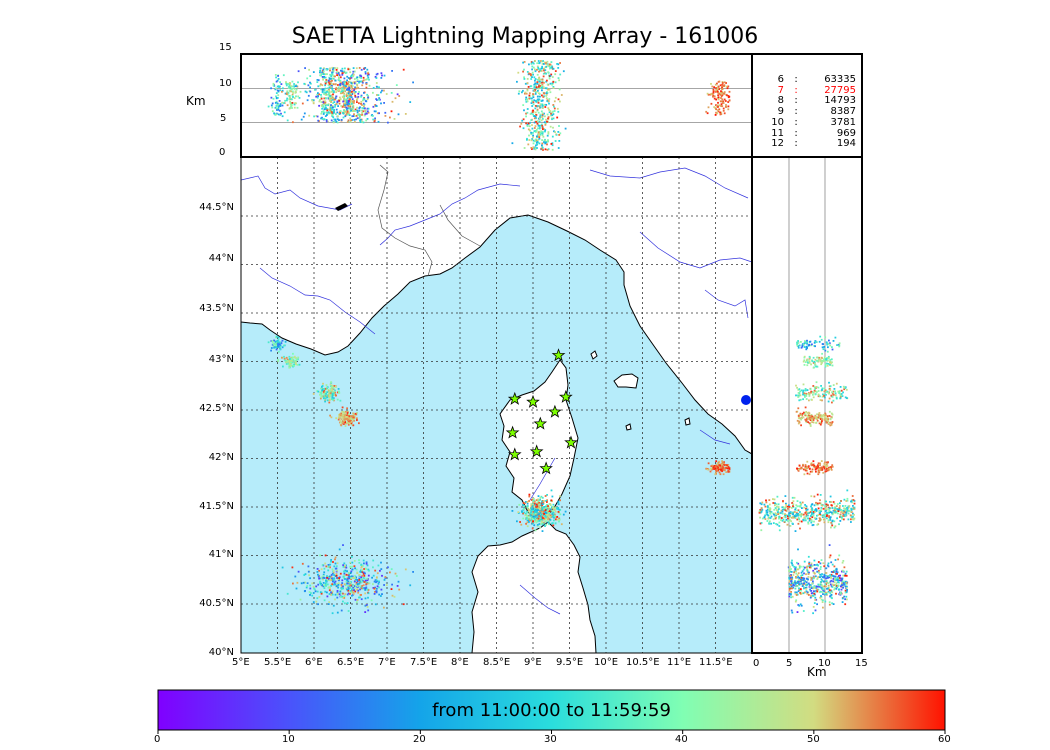  Describe the element at coordinates (679, 662) in the screenshot. I see `lon-tick-11: 11°E` at that location.